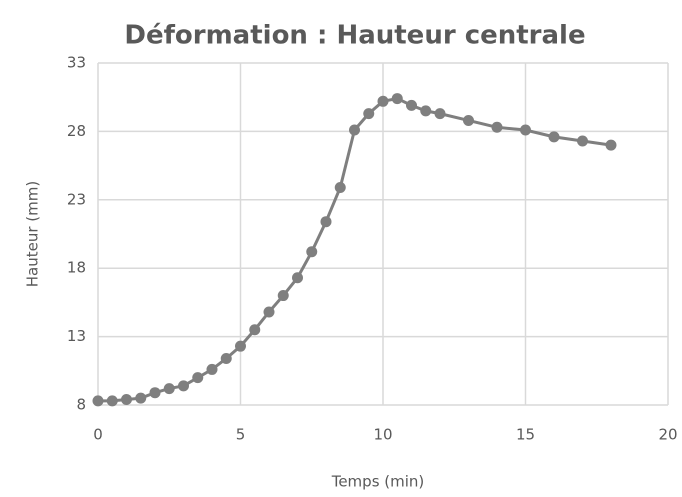 This screenshot has height=497, width=682. What do you see at coordinates (241, 435) in the screenshot?
I see `x-tick-label: 5` at bounding box center [241, 435].